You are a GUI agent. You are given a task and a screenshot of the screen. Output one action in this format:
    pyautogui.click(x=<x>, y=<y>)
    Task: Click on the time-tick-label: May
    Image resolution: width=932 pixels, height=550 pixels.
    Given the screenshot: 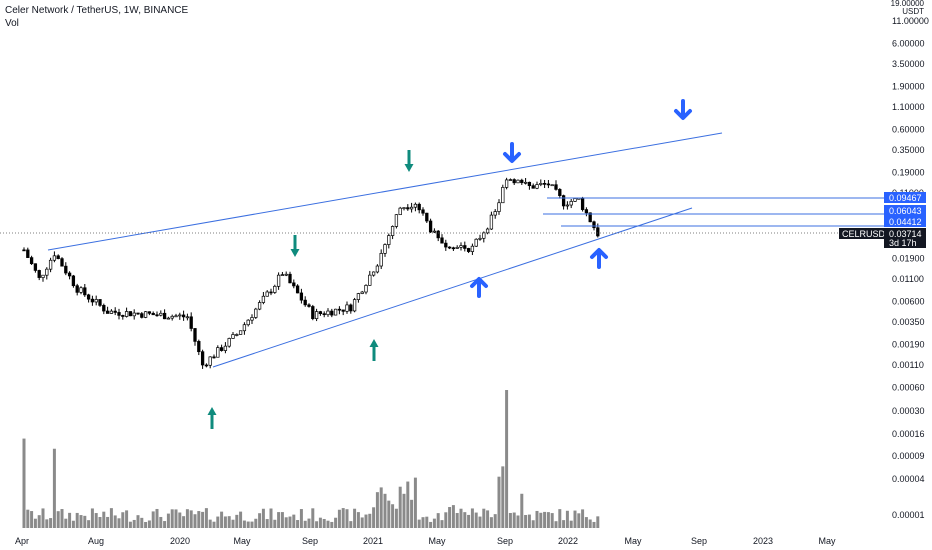 What is the action you would take?
    pyautogui.click(x=242, y=541)
    